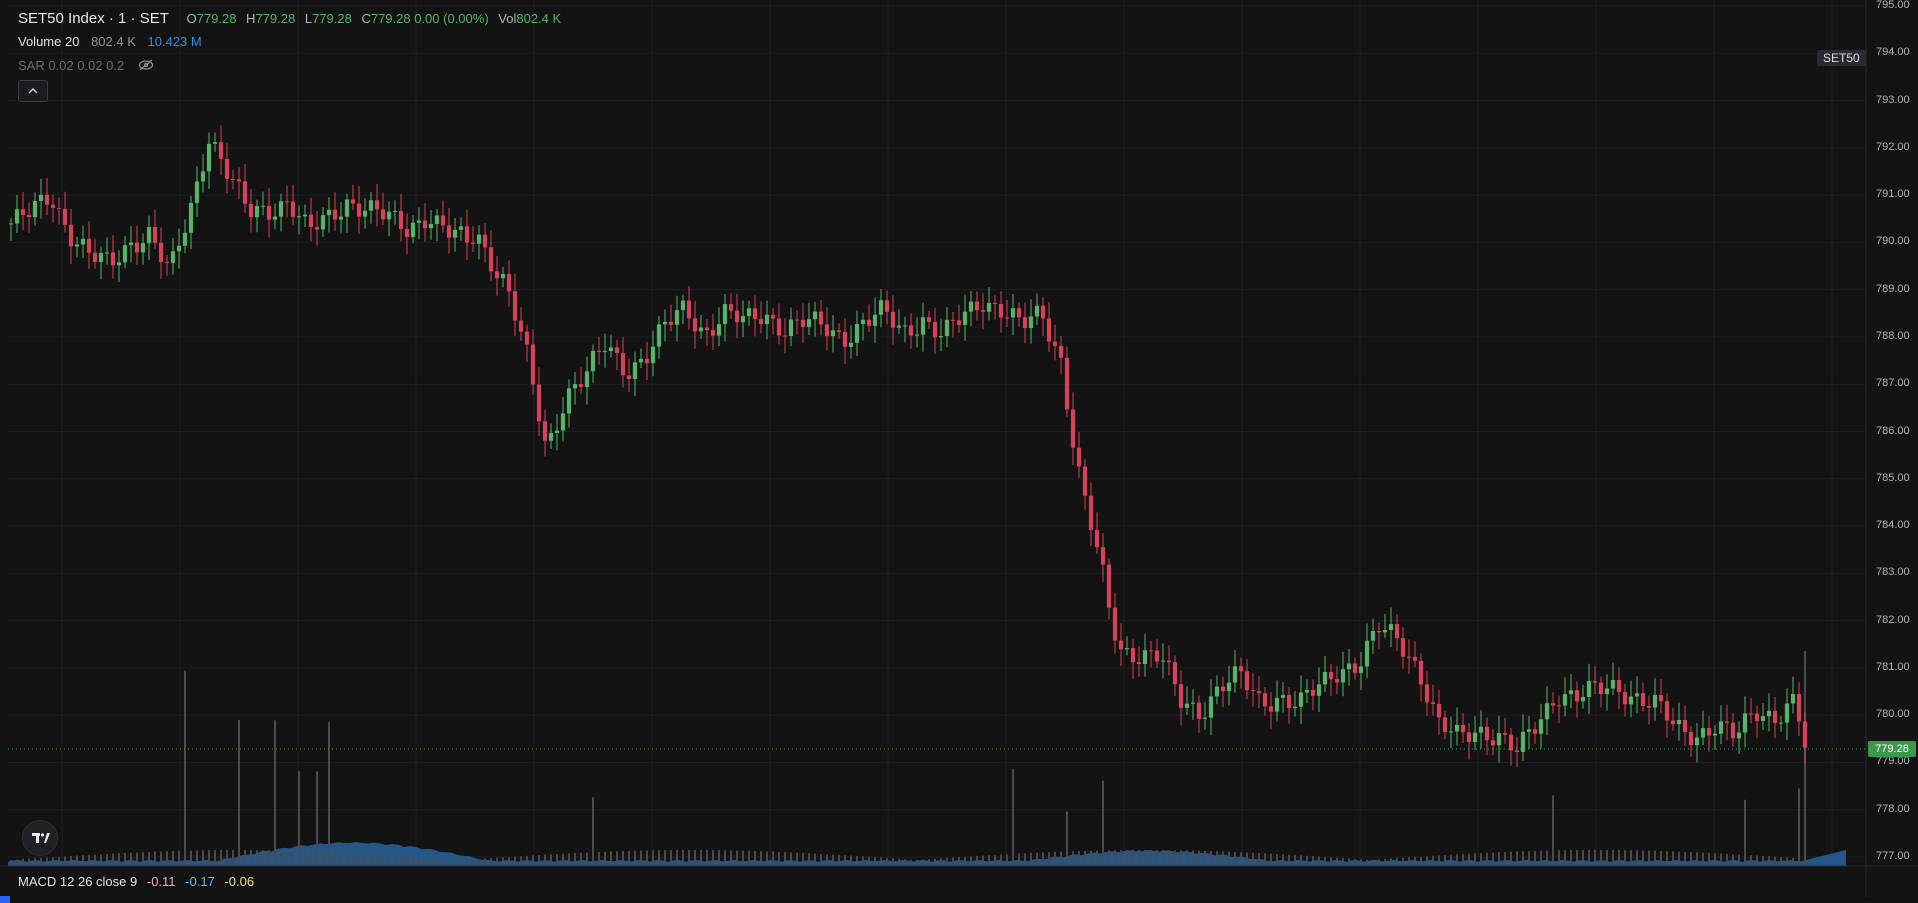 The image size is (1918, 903). Describe the element at coordinates (33, 91) in the screenshot. I see `collapse-legend-button` at that location.